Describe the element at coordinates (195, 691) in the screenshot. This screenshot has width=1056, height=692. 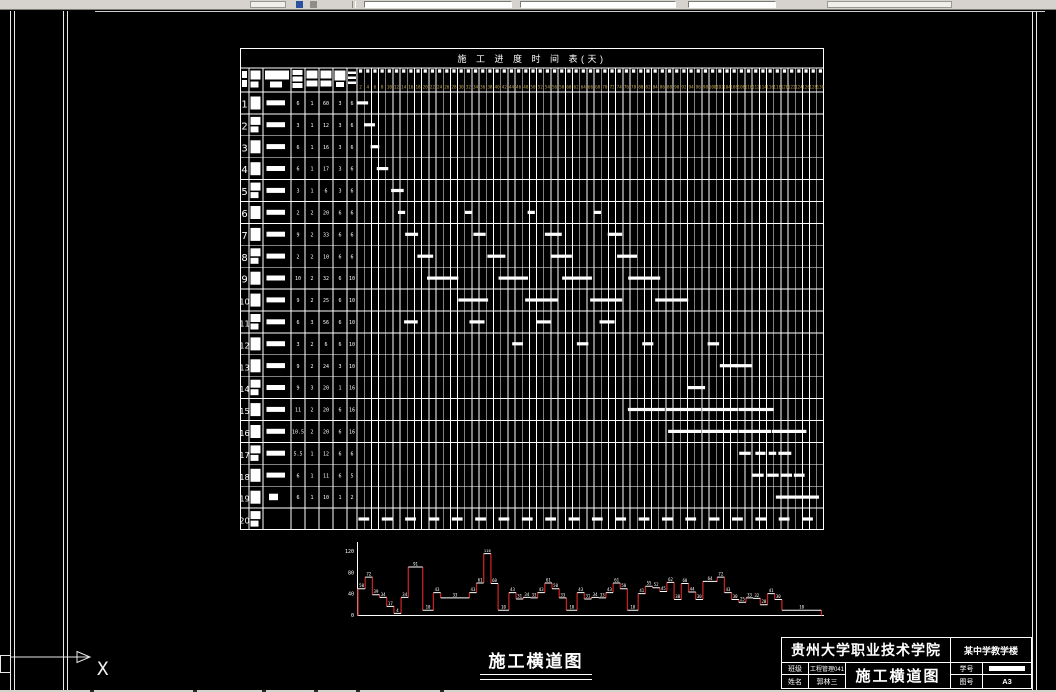
I see `status-strip-gap` at that location.